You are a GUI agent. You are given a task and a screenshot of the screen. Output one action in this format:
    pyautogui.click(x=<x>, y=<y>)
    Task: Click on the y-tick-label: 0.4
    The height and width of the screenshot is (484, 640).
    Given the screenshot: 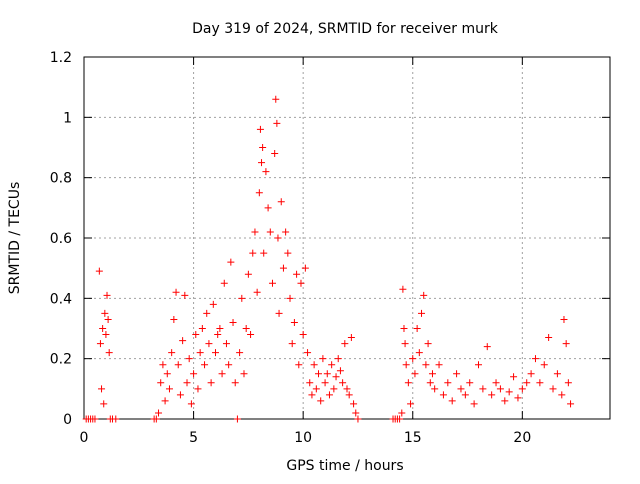 What is the action you would take?
    pyautogui.click(x=61, y=299)
    